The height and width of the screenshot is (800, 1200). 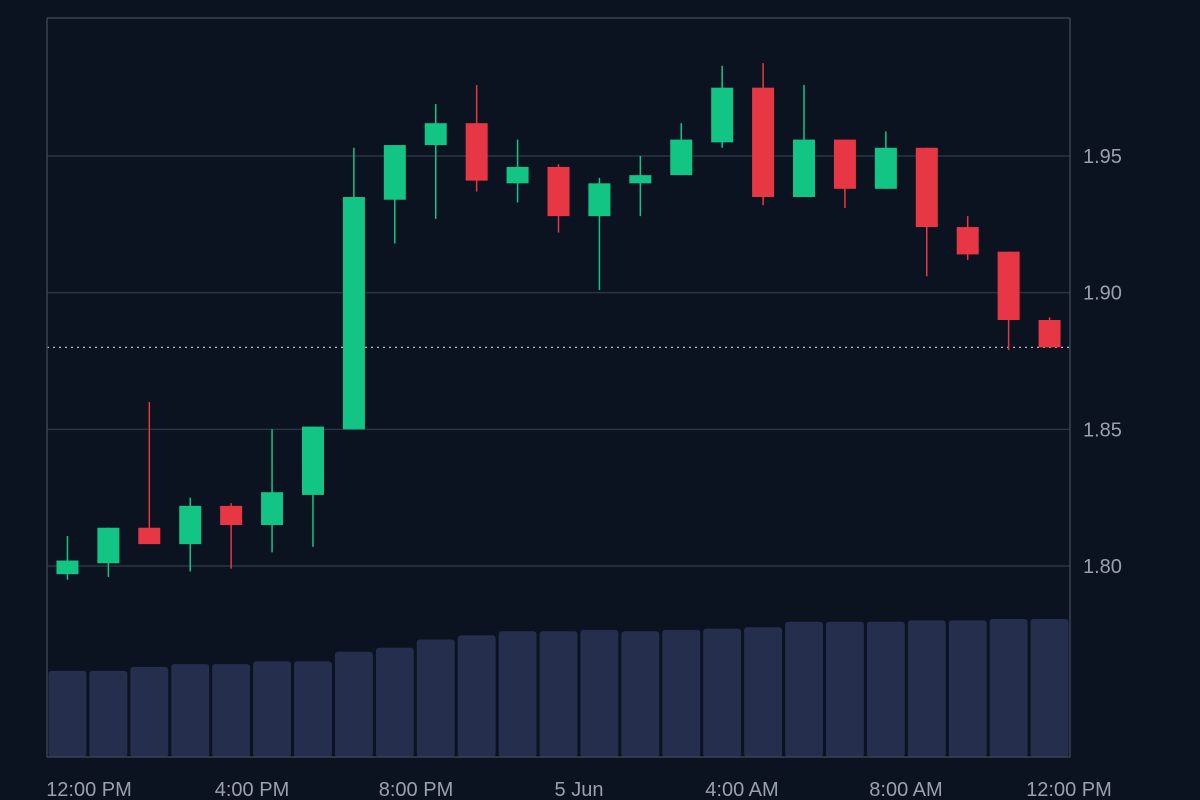 What do you see at coordinates (1102, 157) in the screenshot?
I see `y-tick-label: 1.95` at bounding box center [1102, 157].